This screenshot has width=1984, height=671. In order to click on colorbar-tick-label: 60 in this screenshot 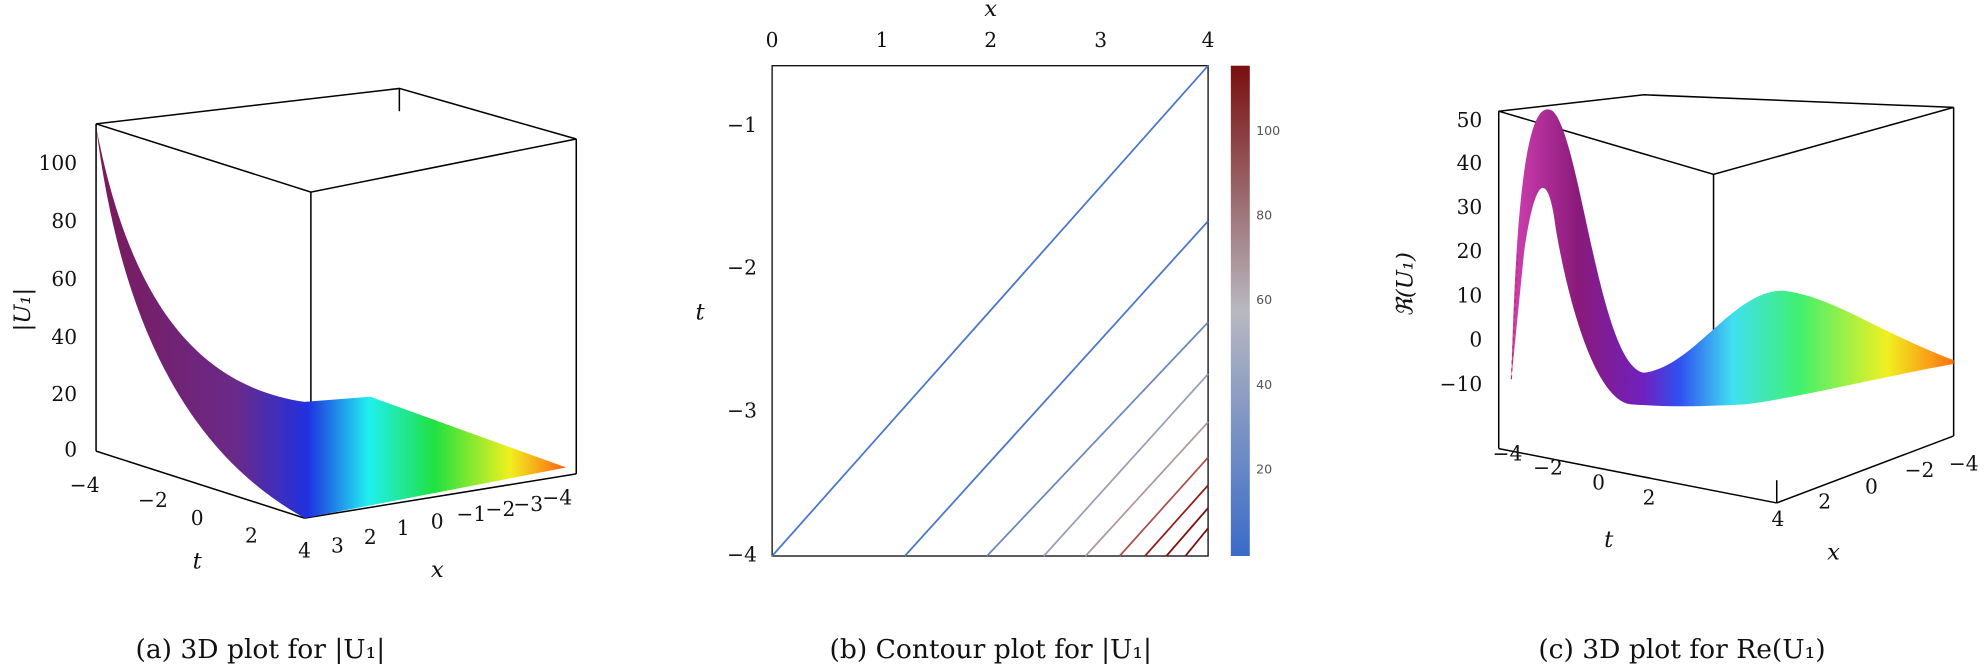, I will do `click(1264, 299)`.